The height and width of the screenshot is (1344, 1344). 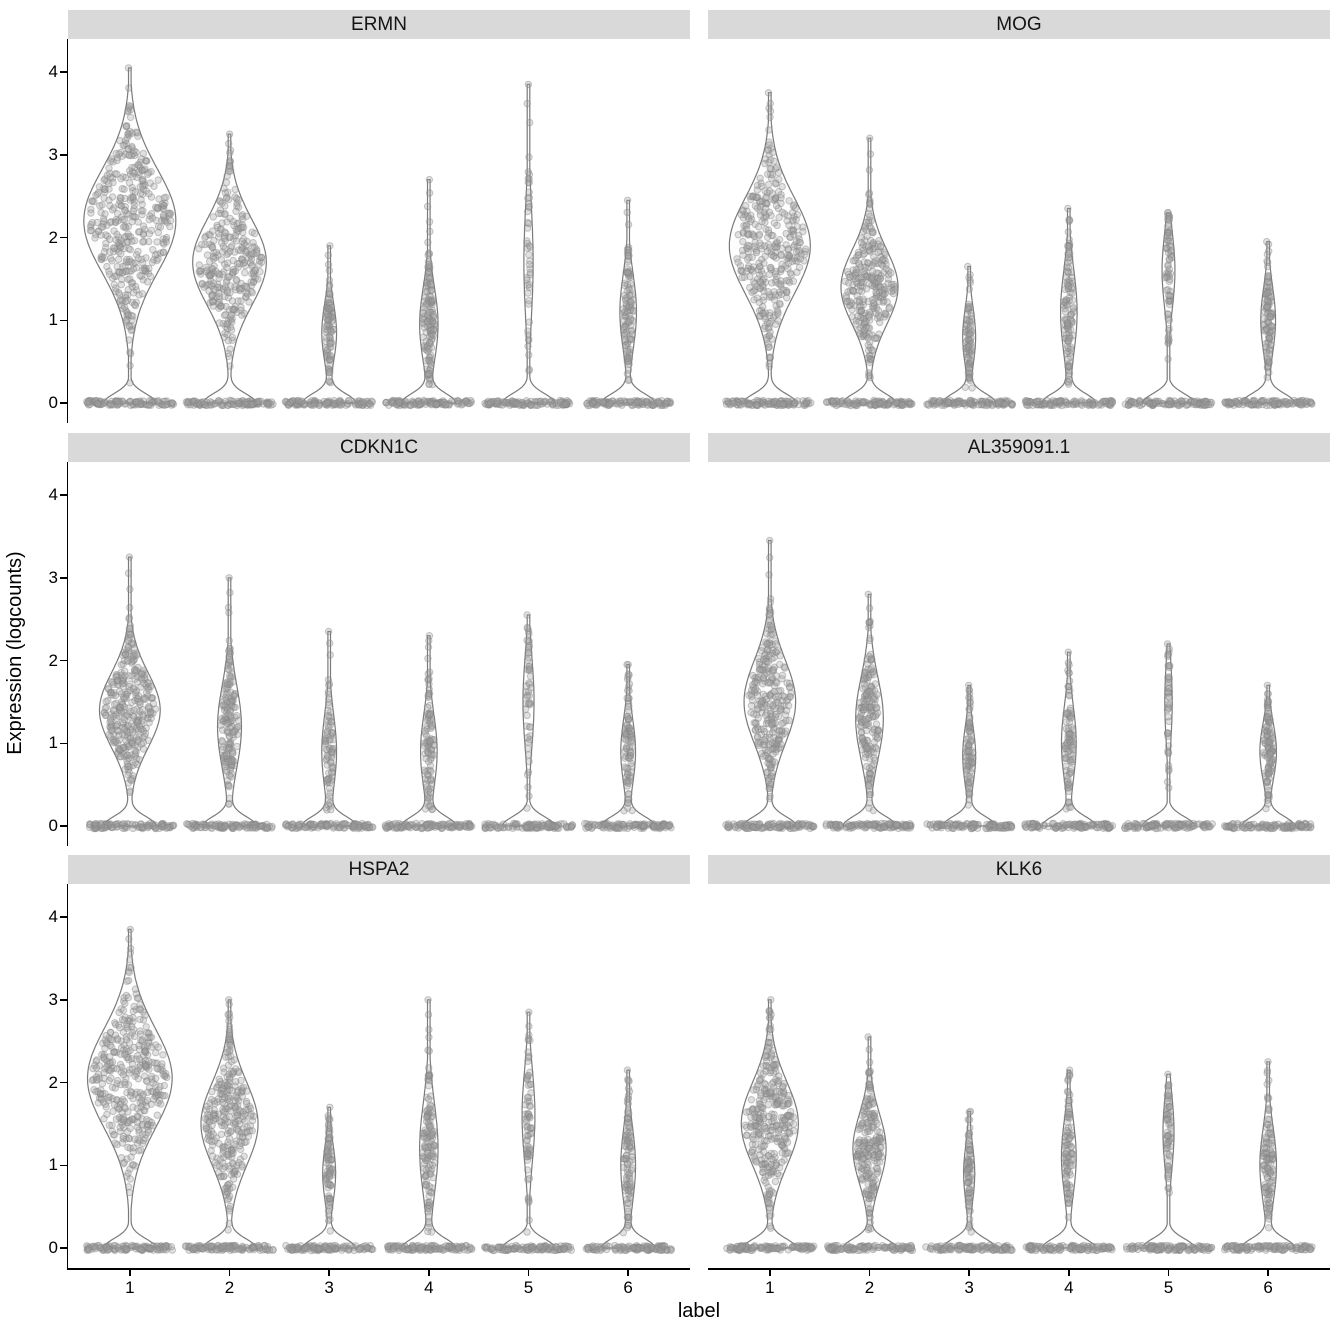 What do you see at coordinates (379, 237) in the screenshot?
I see `facet-panel-ermn` at bounding box center [379, 237].